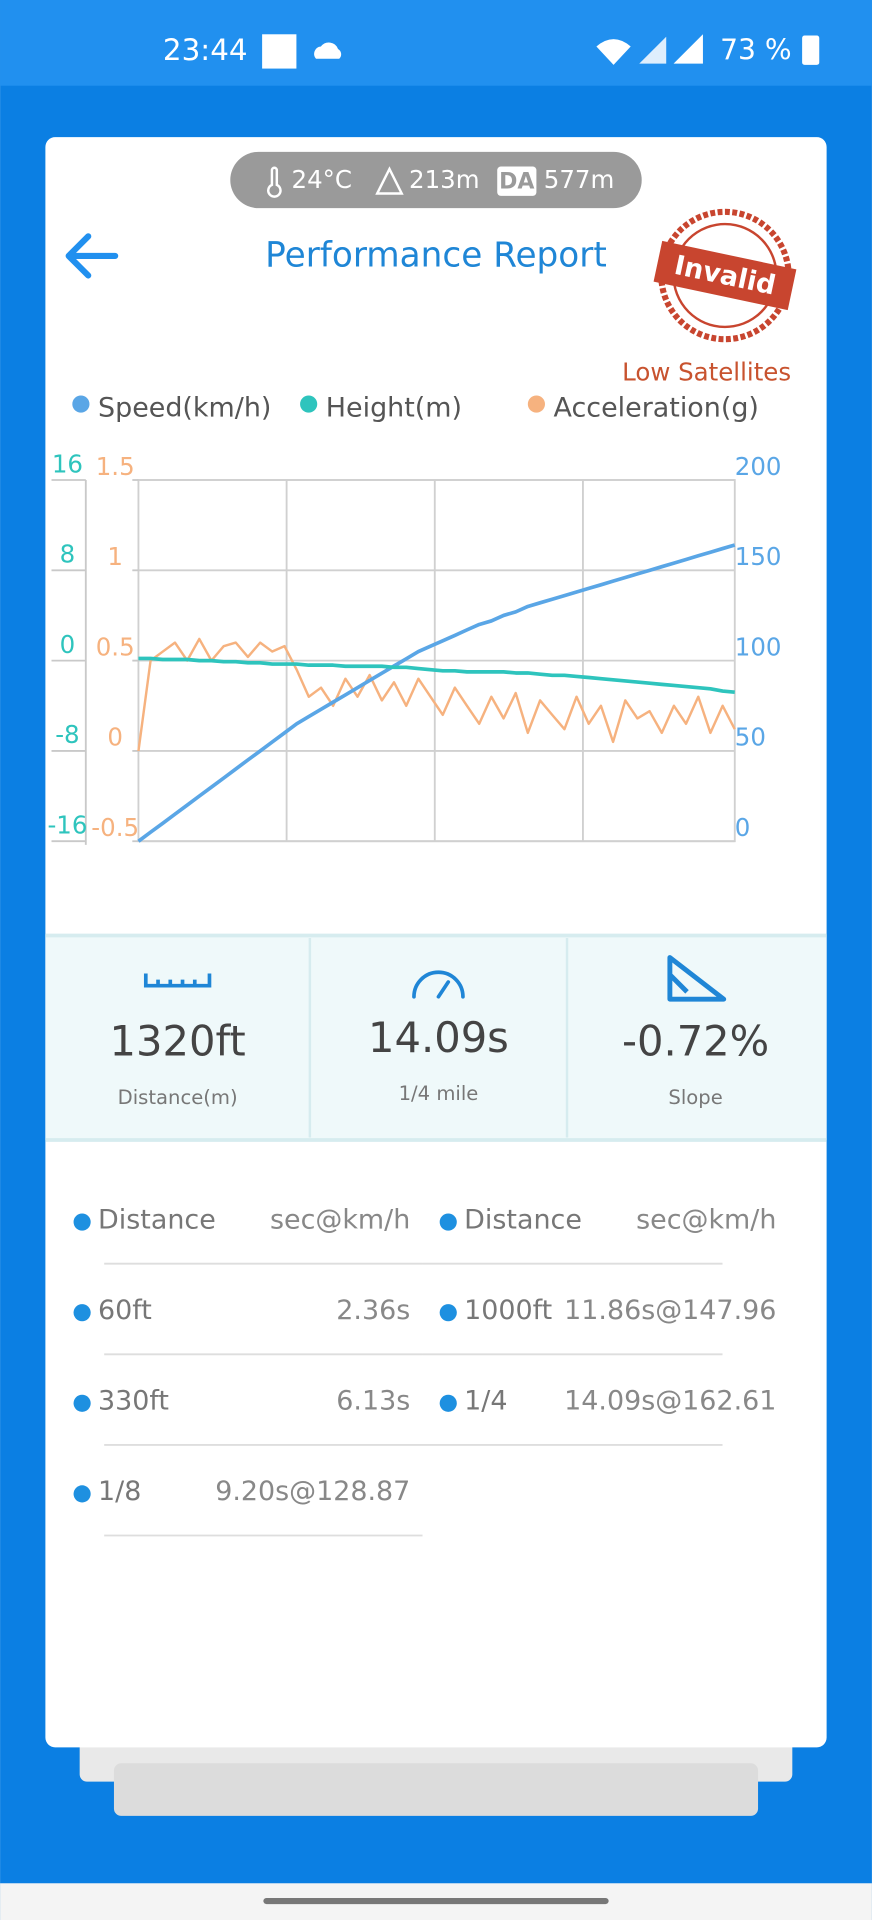 The width and height of the screenshot is (872, 1920). Describe the element at coordinates (119, 1491) in the screenshot. I see `split-distance: 1/8` at that location.